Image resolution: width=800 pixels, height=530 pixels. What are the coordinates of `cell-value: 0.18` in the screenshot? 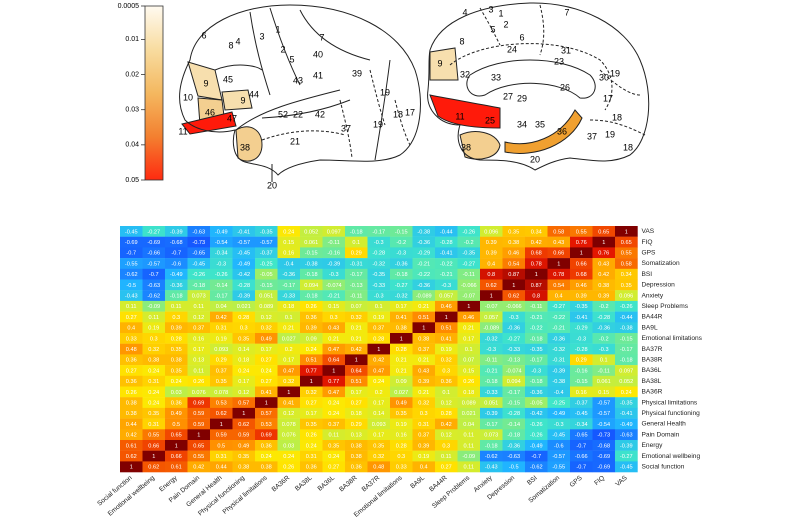 It's located at (243, 361).